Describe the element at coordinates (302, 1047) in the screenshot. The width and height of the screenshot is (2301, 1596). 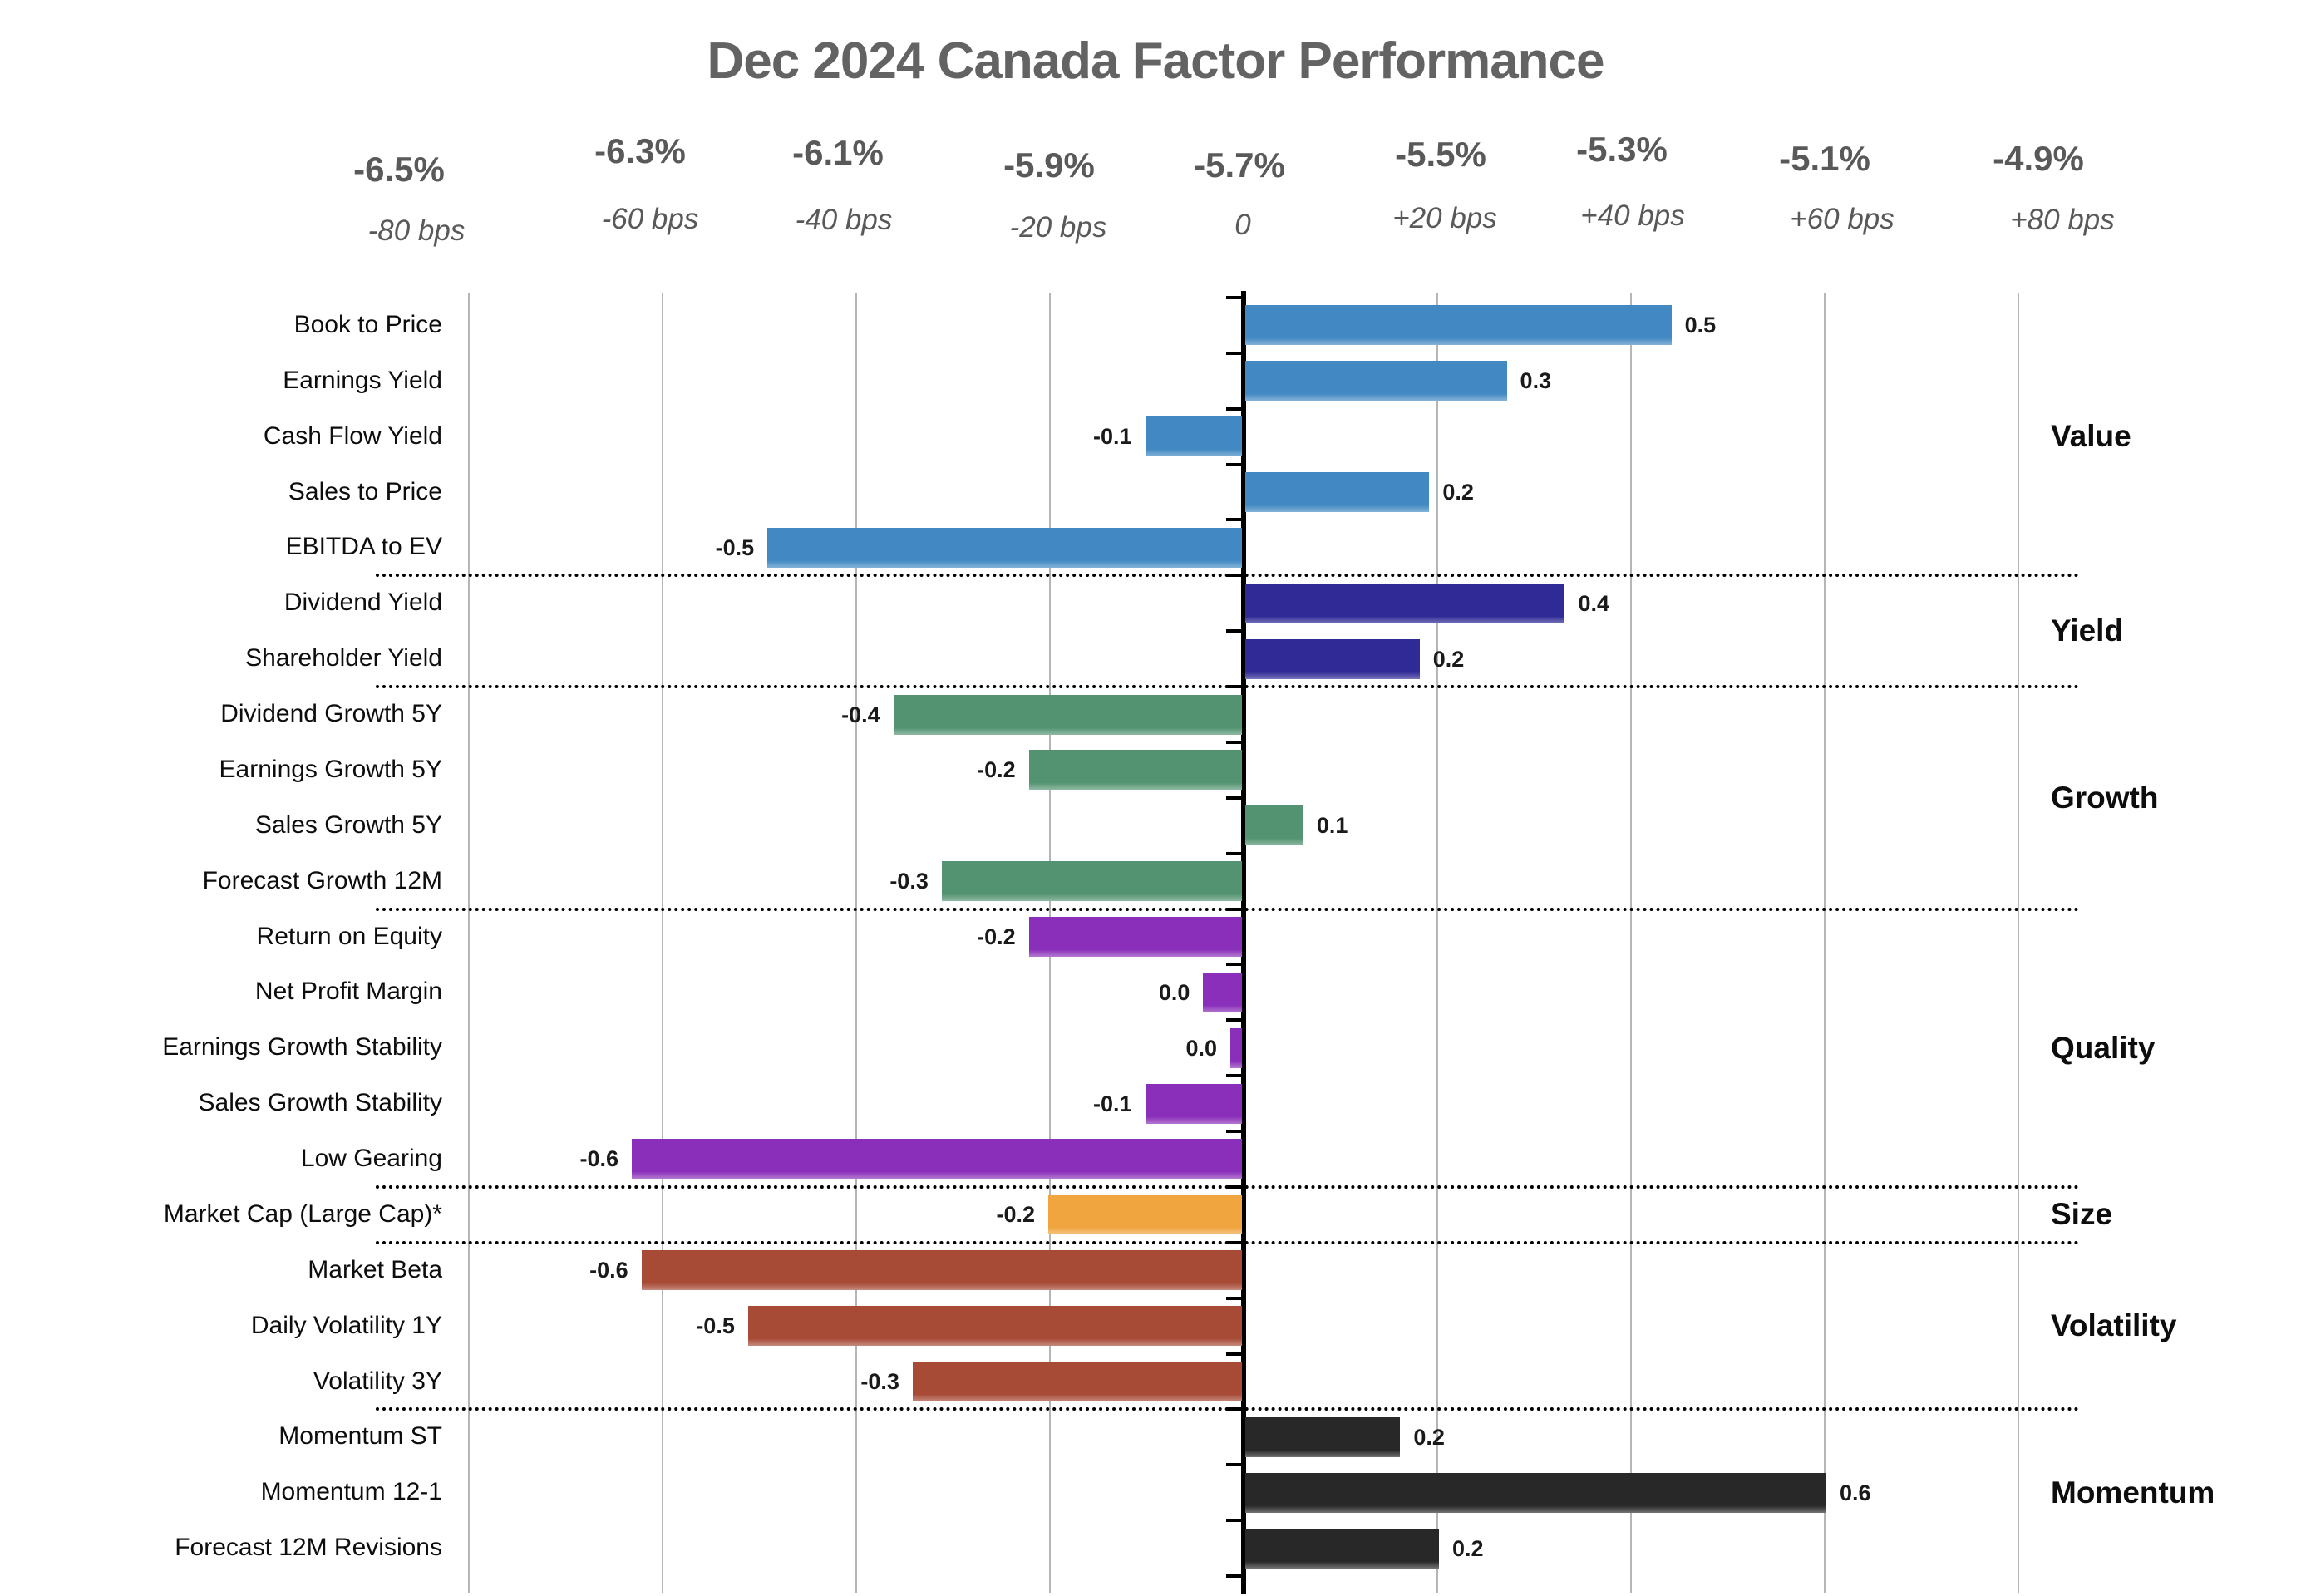
I see `factor-label: Earnings Growth Stability` at that location.